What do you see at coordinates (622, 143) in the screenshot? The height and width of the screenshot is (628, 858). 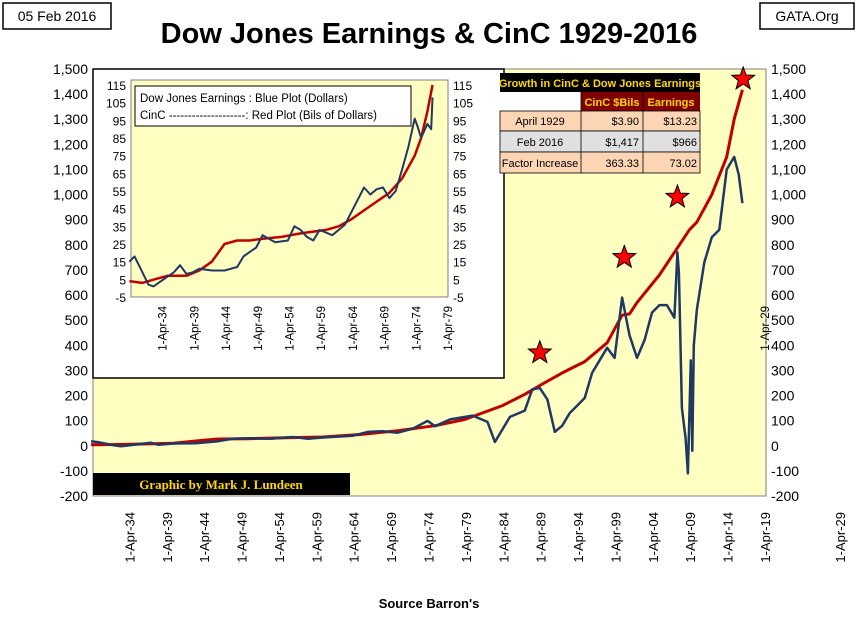 I see `growth-row-2-cinc: $1,417` at bounding box center [622, 143].